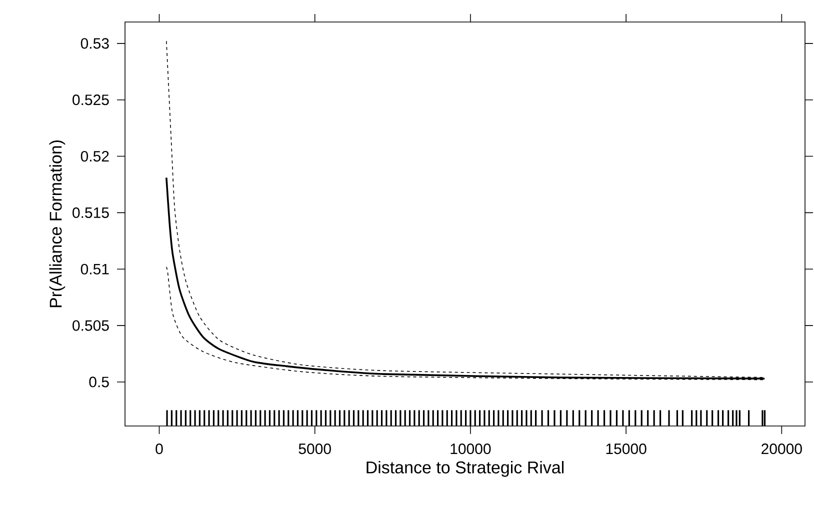 This screenshot has height=508, width=814. Describe the element at coordinates (465, 468) in the screenshot. I see `x-axis-title: Distance to Strategic Rival` at that location.